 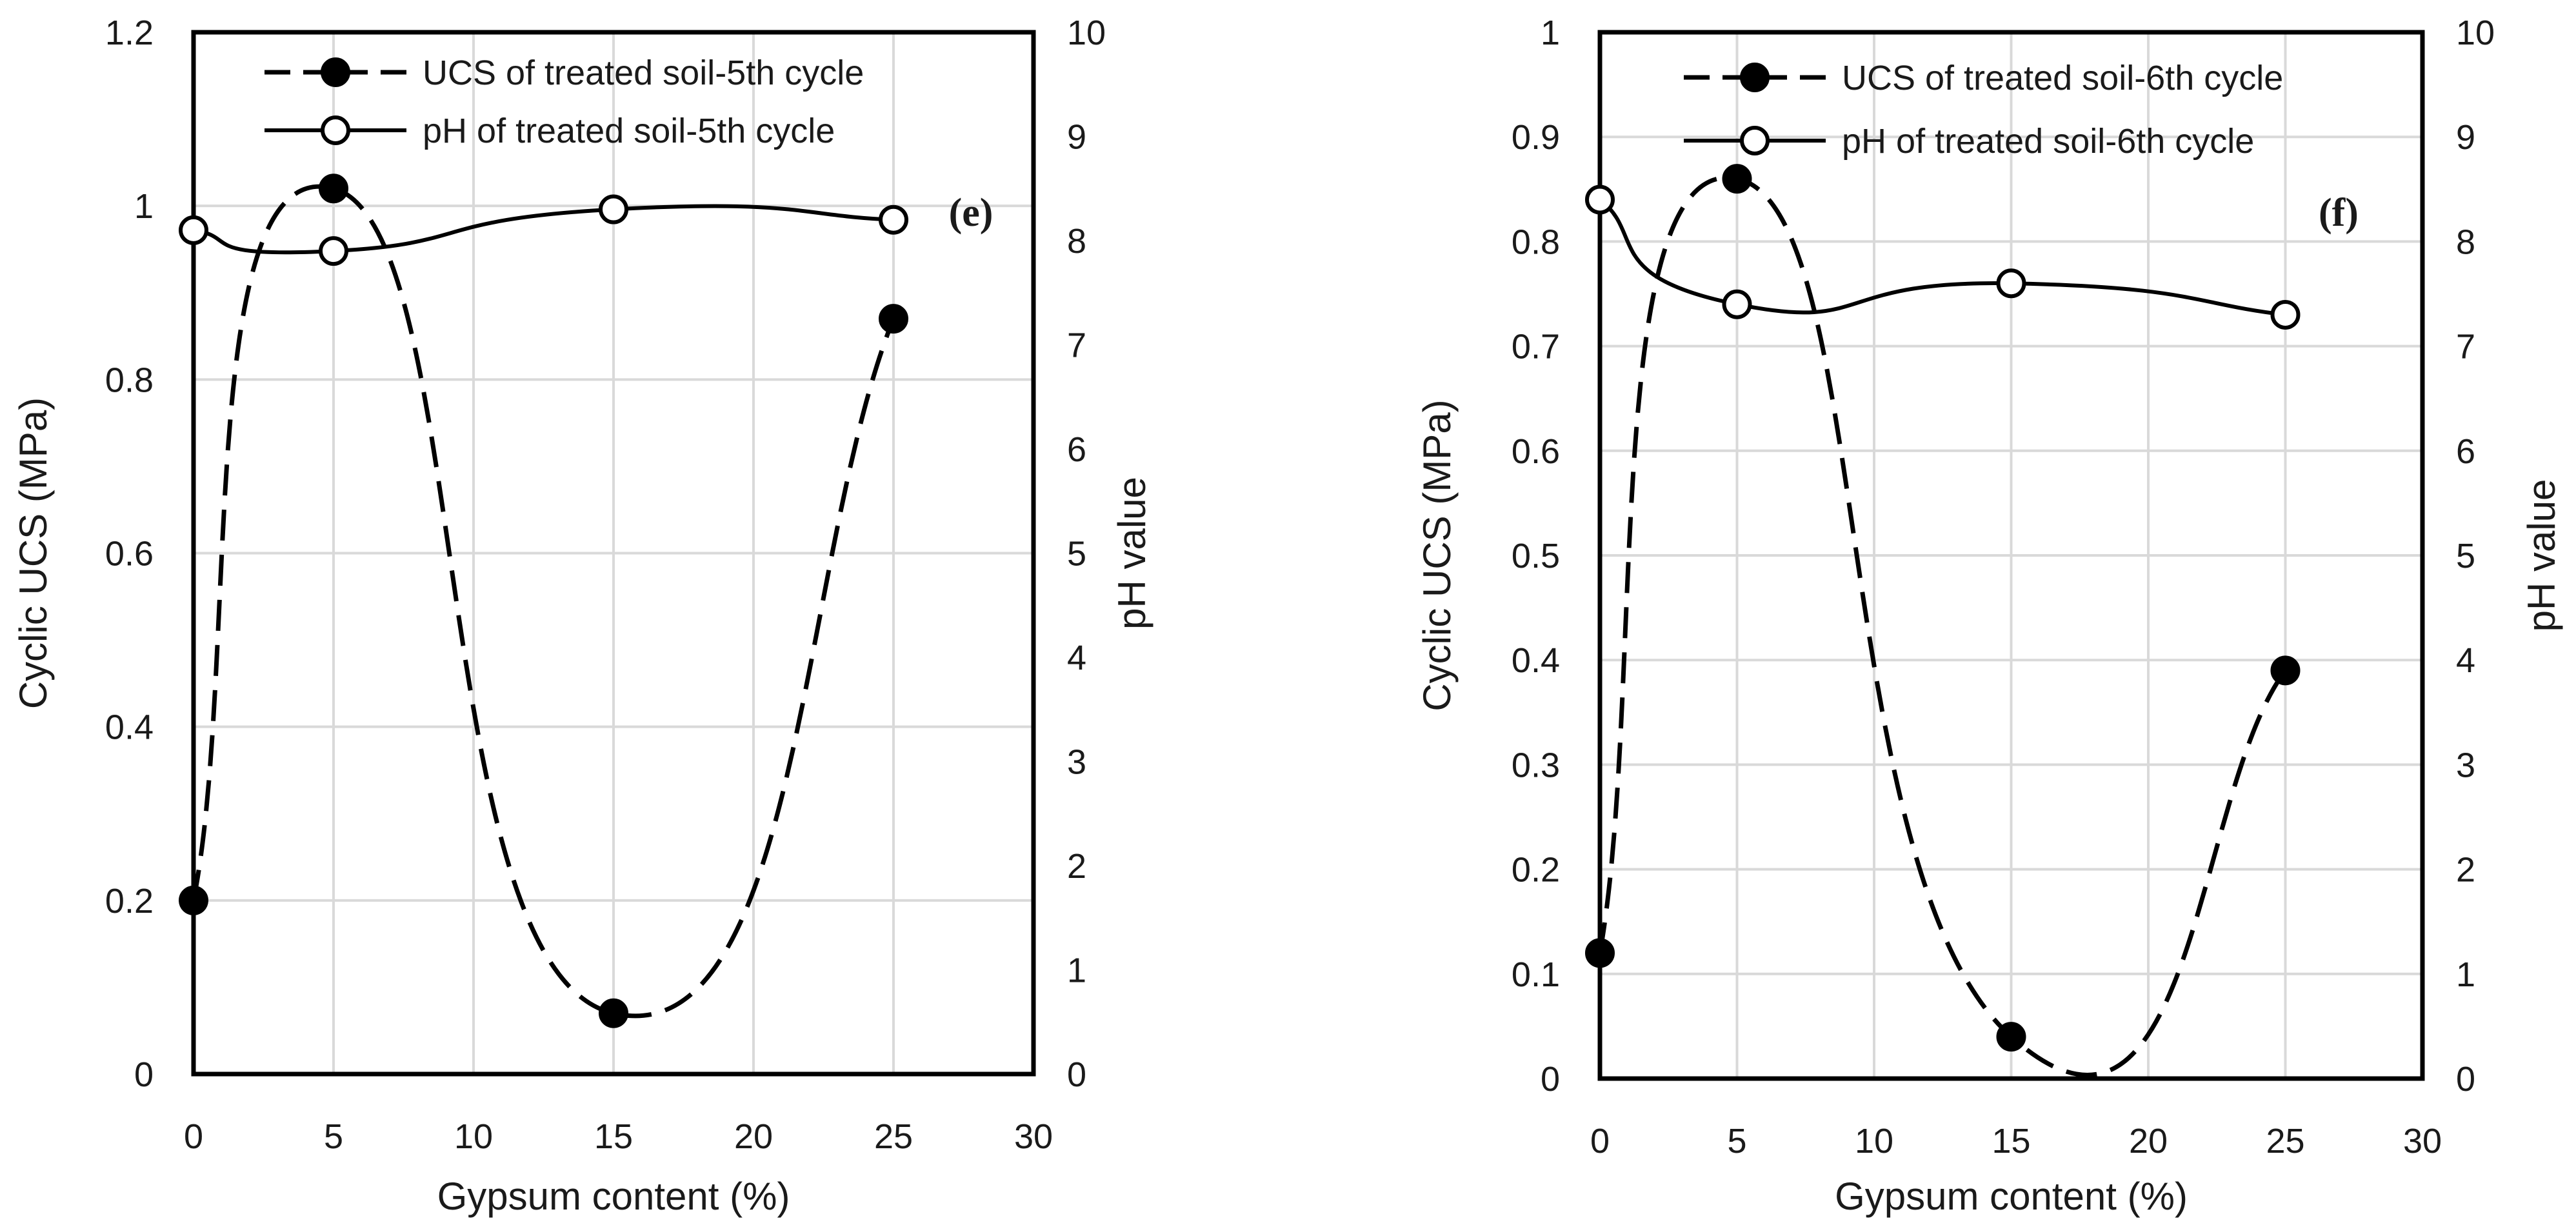 What do you see at coordinates (1536, 556) in the screenshot?
I see `y-tick-label: 0.5` at bounding box center [1536, 556].